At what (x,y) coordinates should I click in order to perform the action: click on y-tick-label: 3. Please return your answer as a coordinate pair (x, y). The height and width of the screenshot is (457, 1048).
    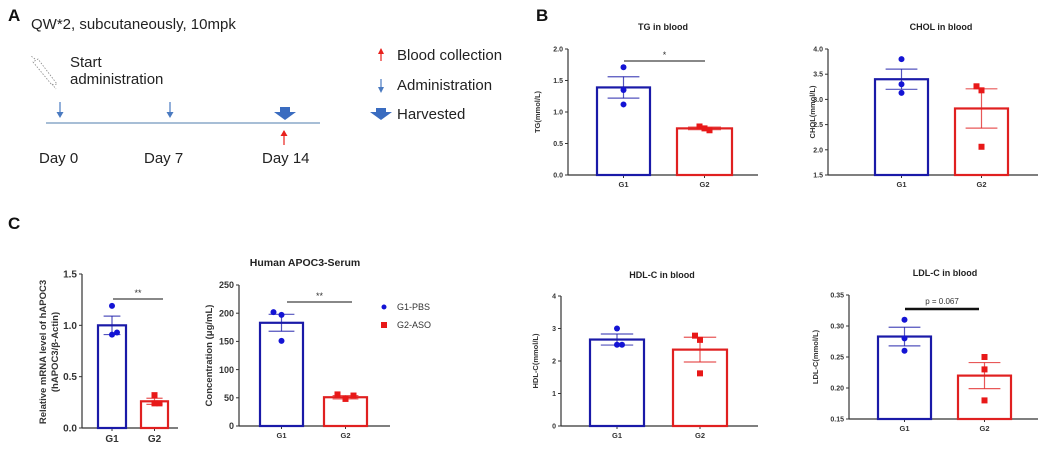
    Looking at the image, I should click on (554, 329).